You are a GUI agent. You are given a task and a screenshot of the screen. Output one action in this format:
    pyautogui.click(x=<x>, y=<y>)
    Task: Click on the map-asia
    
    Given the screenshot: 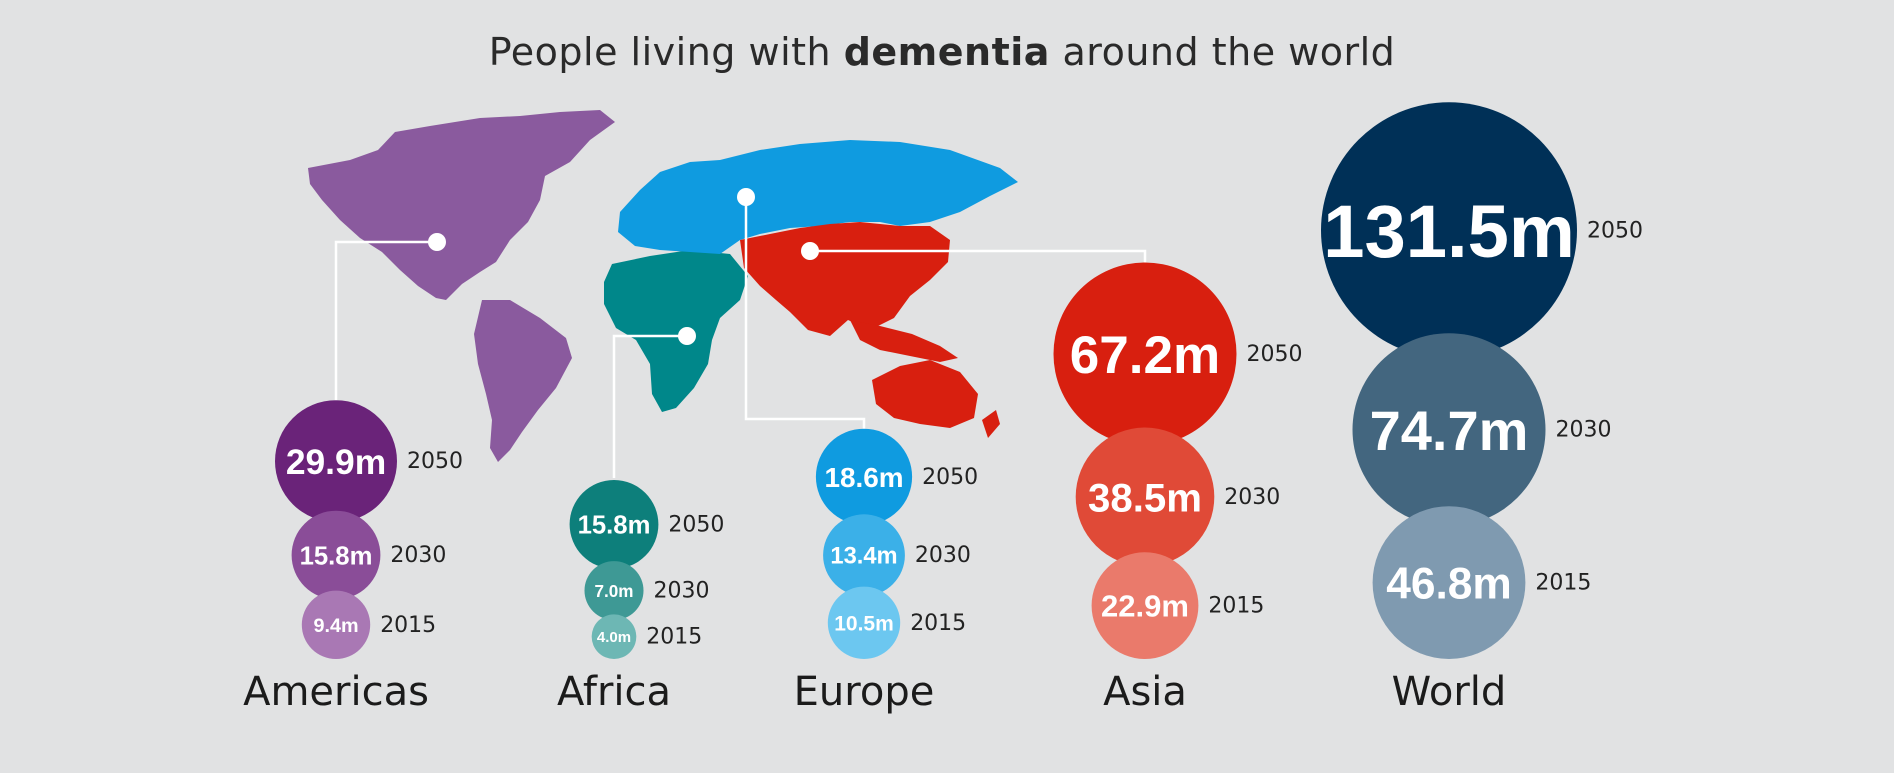 What is the action you would take?
    pyautogui.click(x=845, y=279)
    